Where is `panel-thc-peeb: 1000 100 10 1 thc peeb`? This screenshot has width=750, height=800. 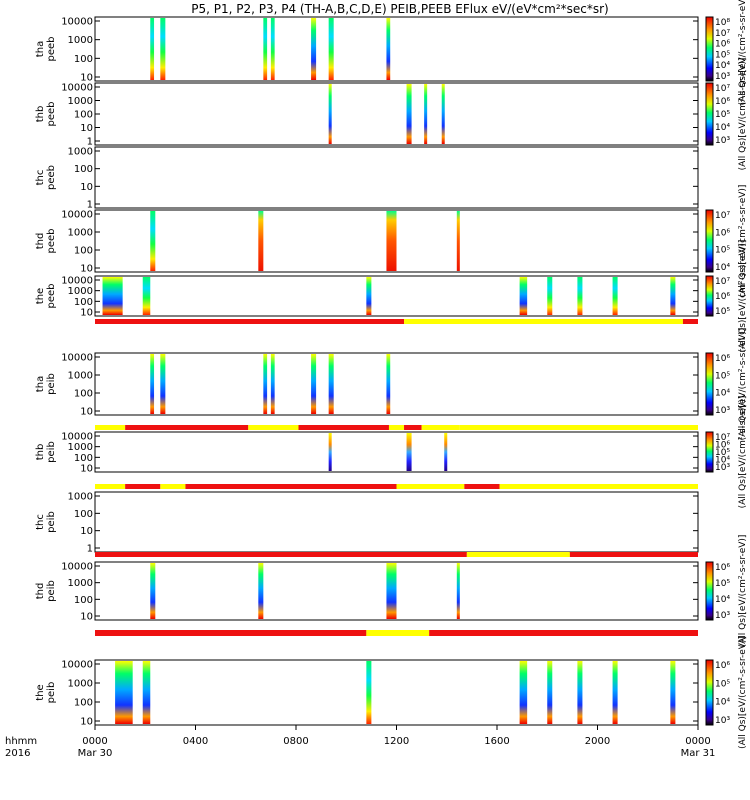
panel-thc-peeb: 1000 100 10 1 thc peeb is located at coordinates (367, 178).